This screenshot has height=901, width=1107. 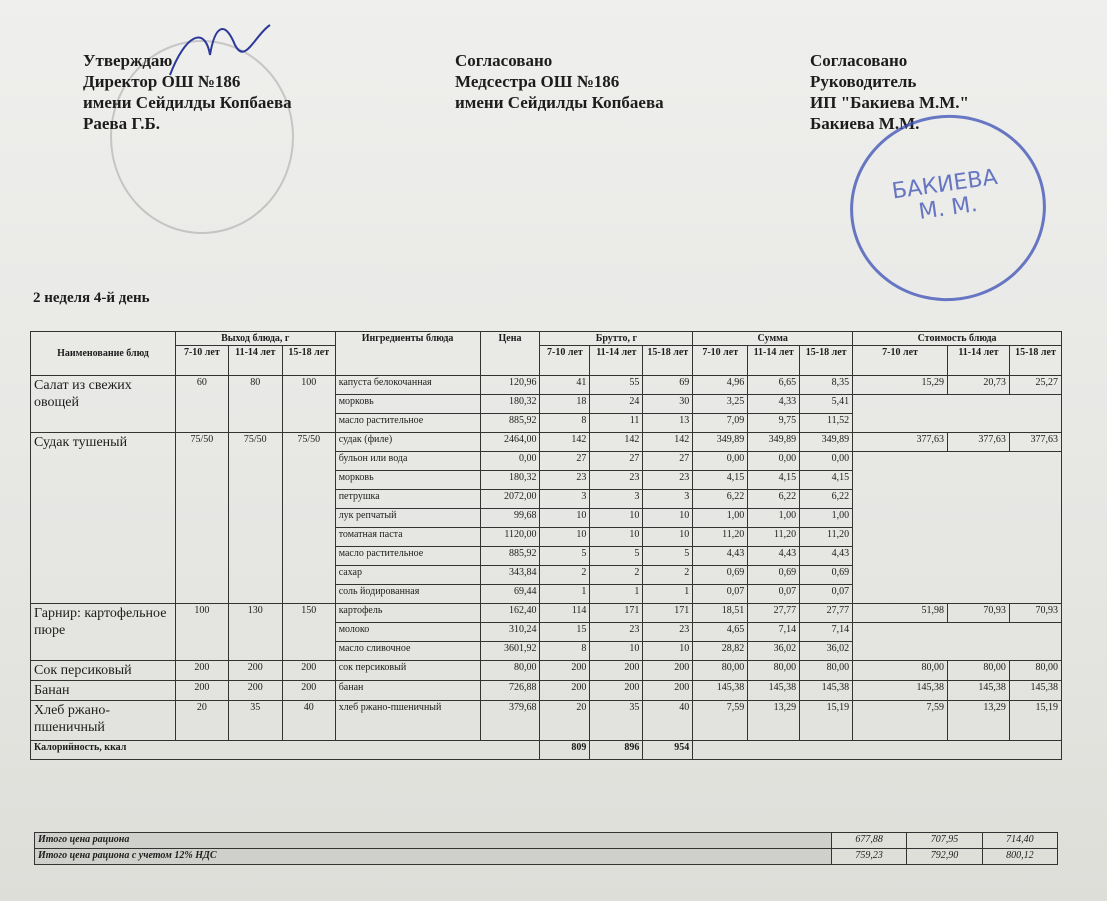 I want to click on ingredient-name: сок персиковый, so click(x=407, y=670).